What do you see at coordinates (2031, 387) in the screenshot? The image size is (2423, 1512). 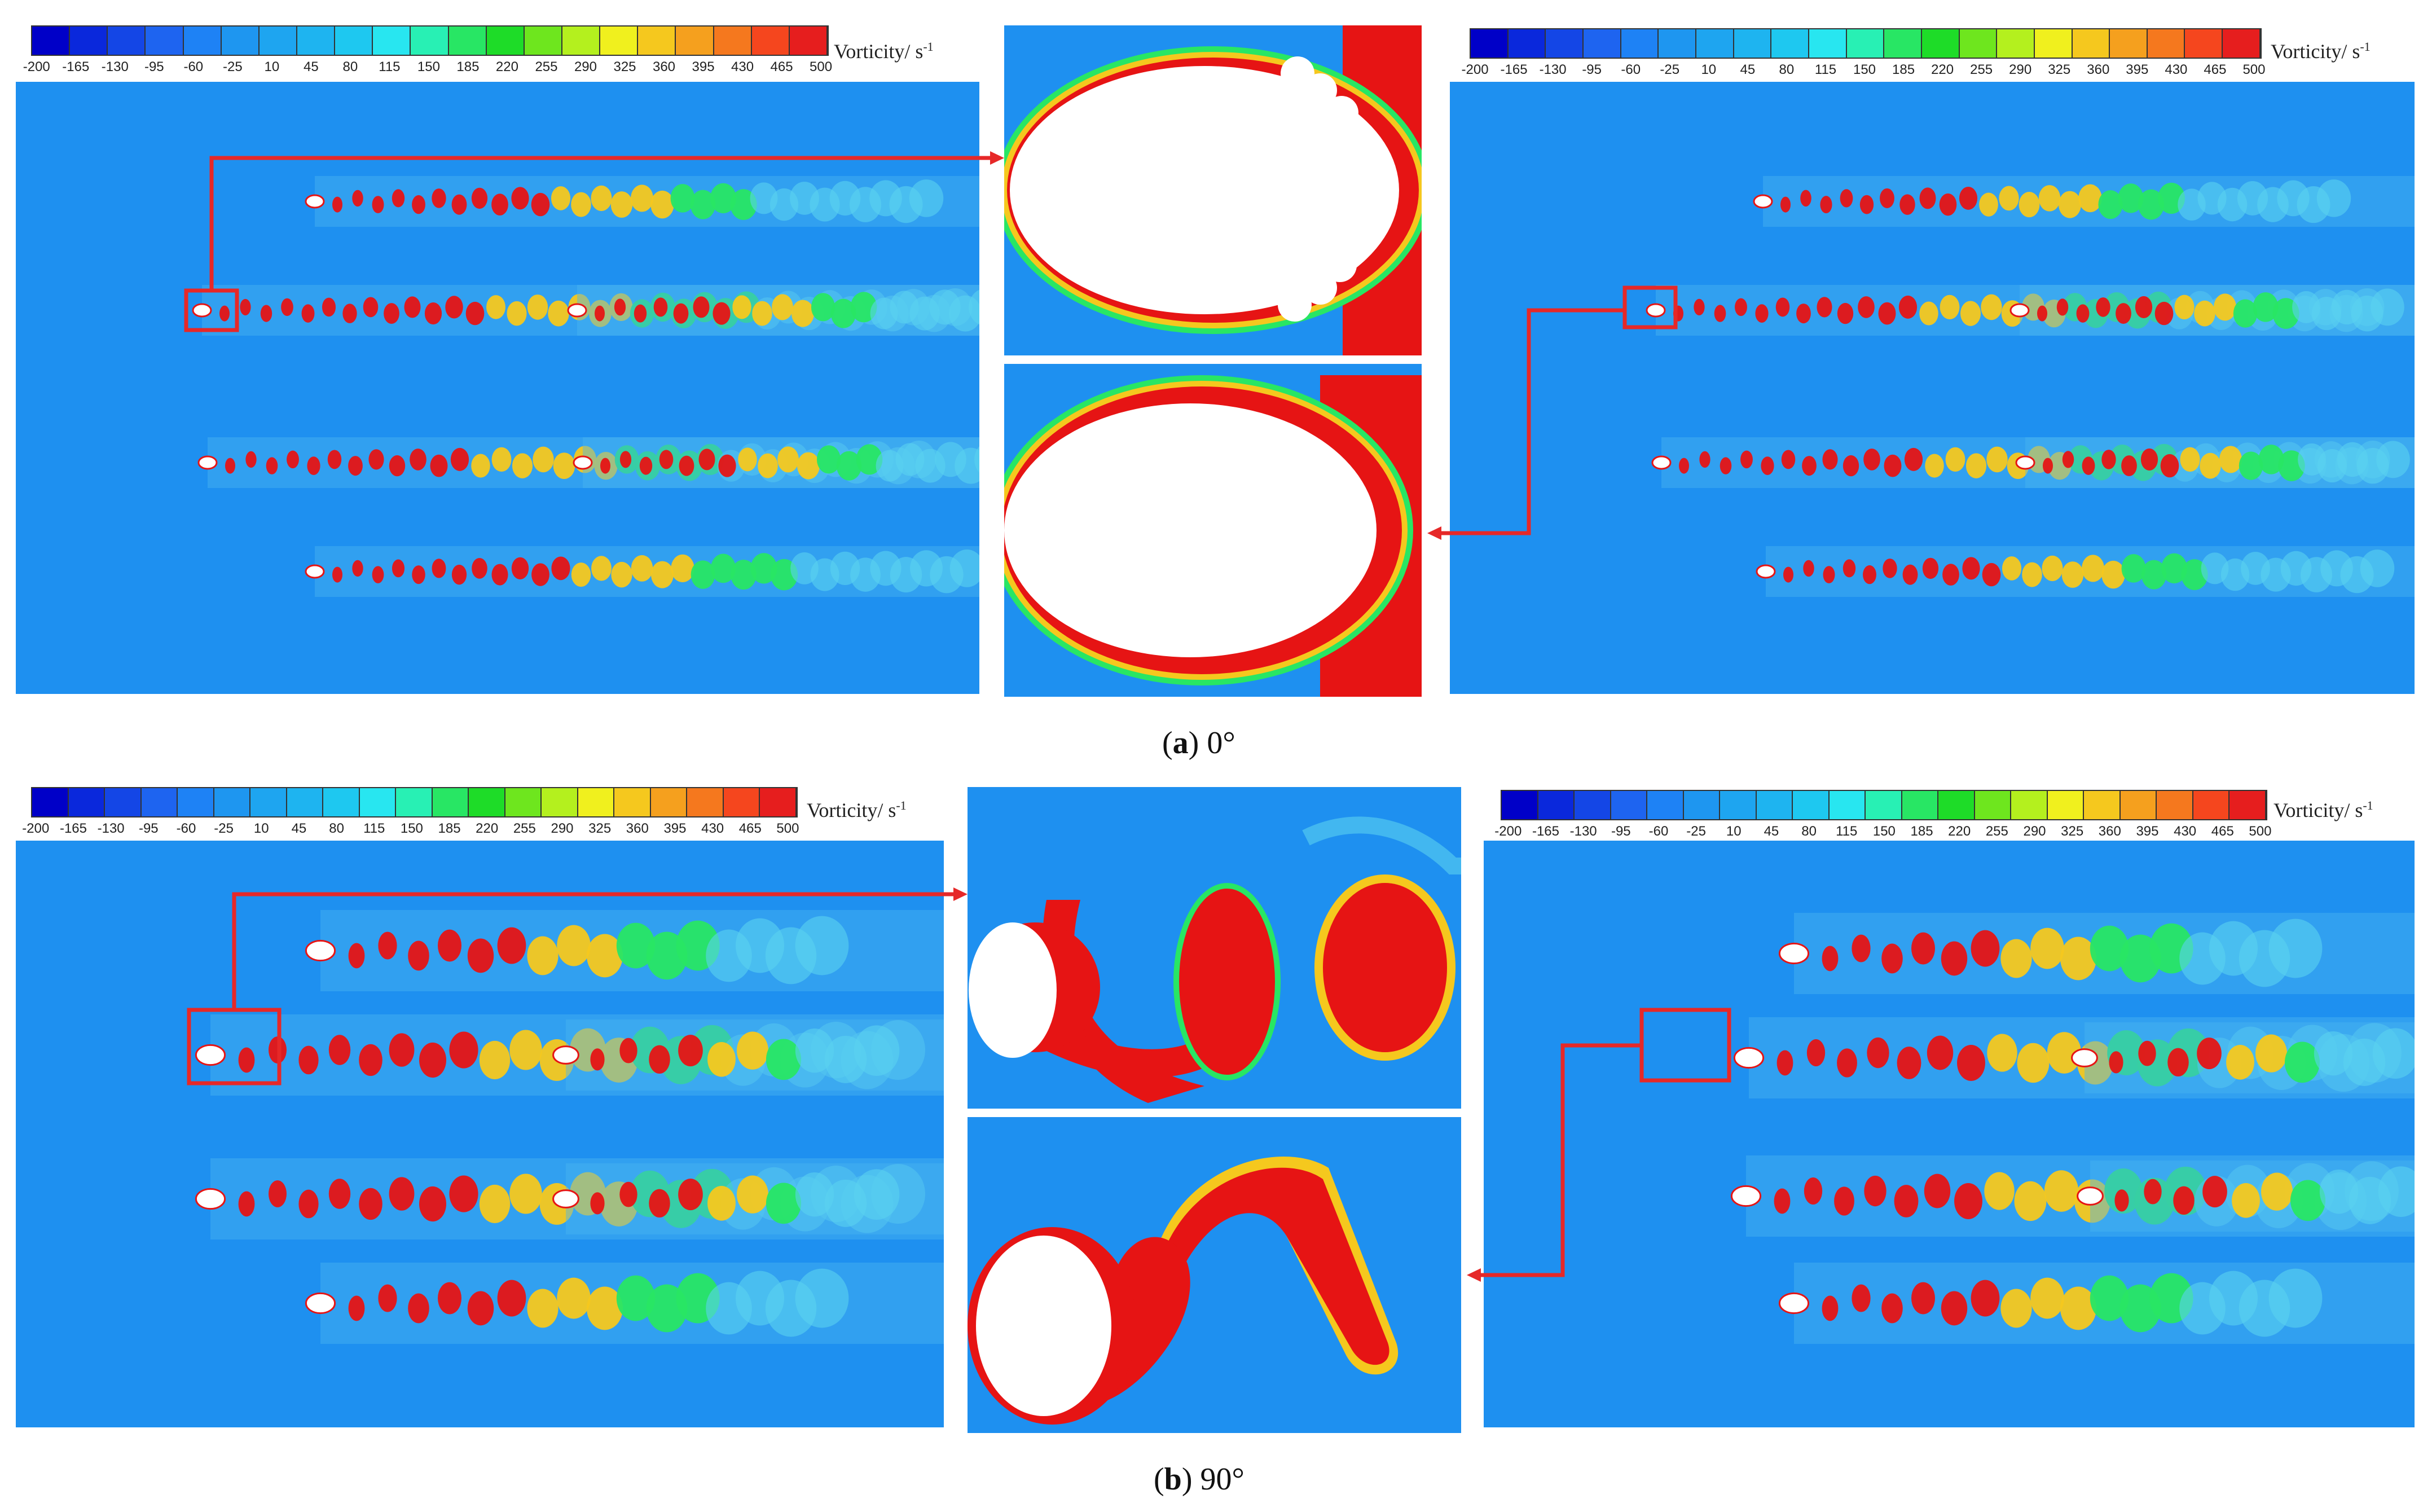 I see `vortex-wakes-a-right` at bounding box center [2031, 387].